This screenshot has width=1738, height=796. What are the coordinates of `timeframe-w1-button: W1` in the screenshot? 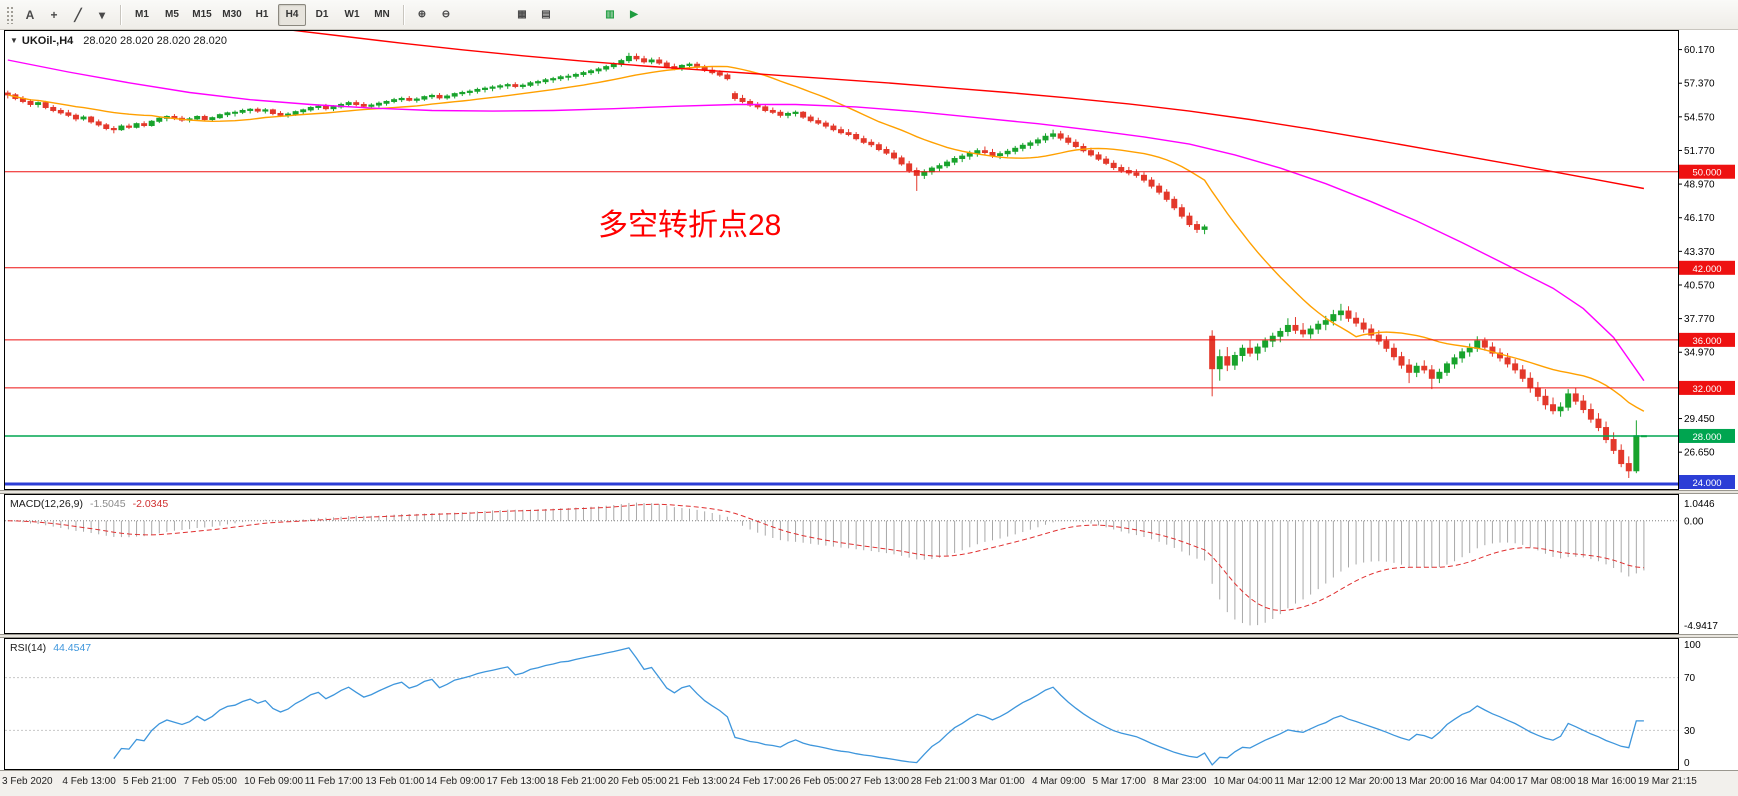 It's located at (352, 14).